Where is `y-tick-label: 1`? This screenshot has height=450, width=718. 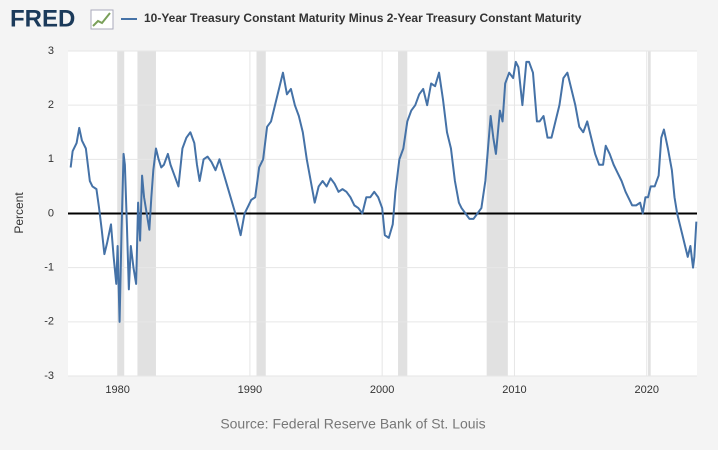 y-tick-label: 1 is located at coordinates (51, 159).